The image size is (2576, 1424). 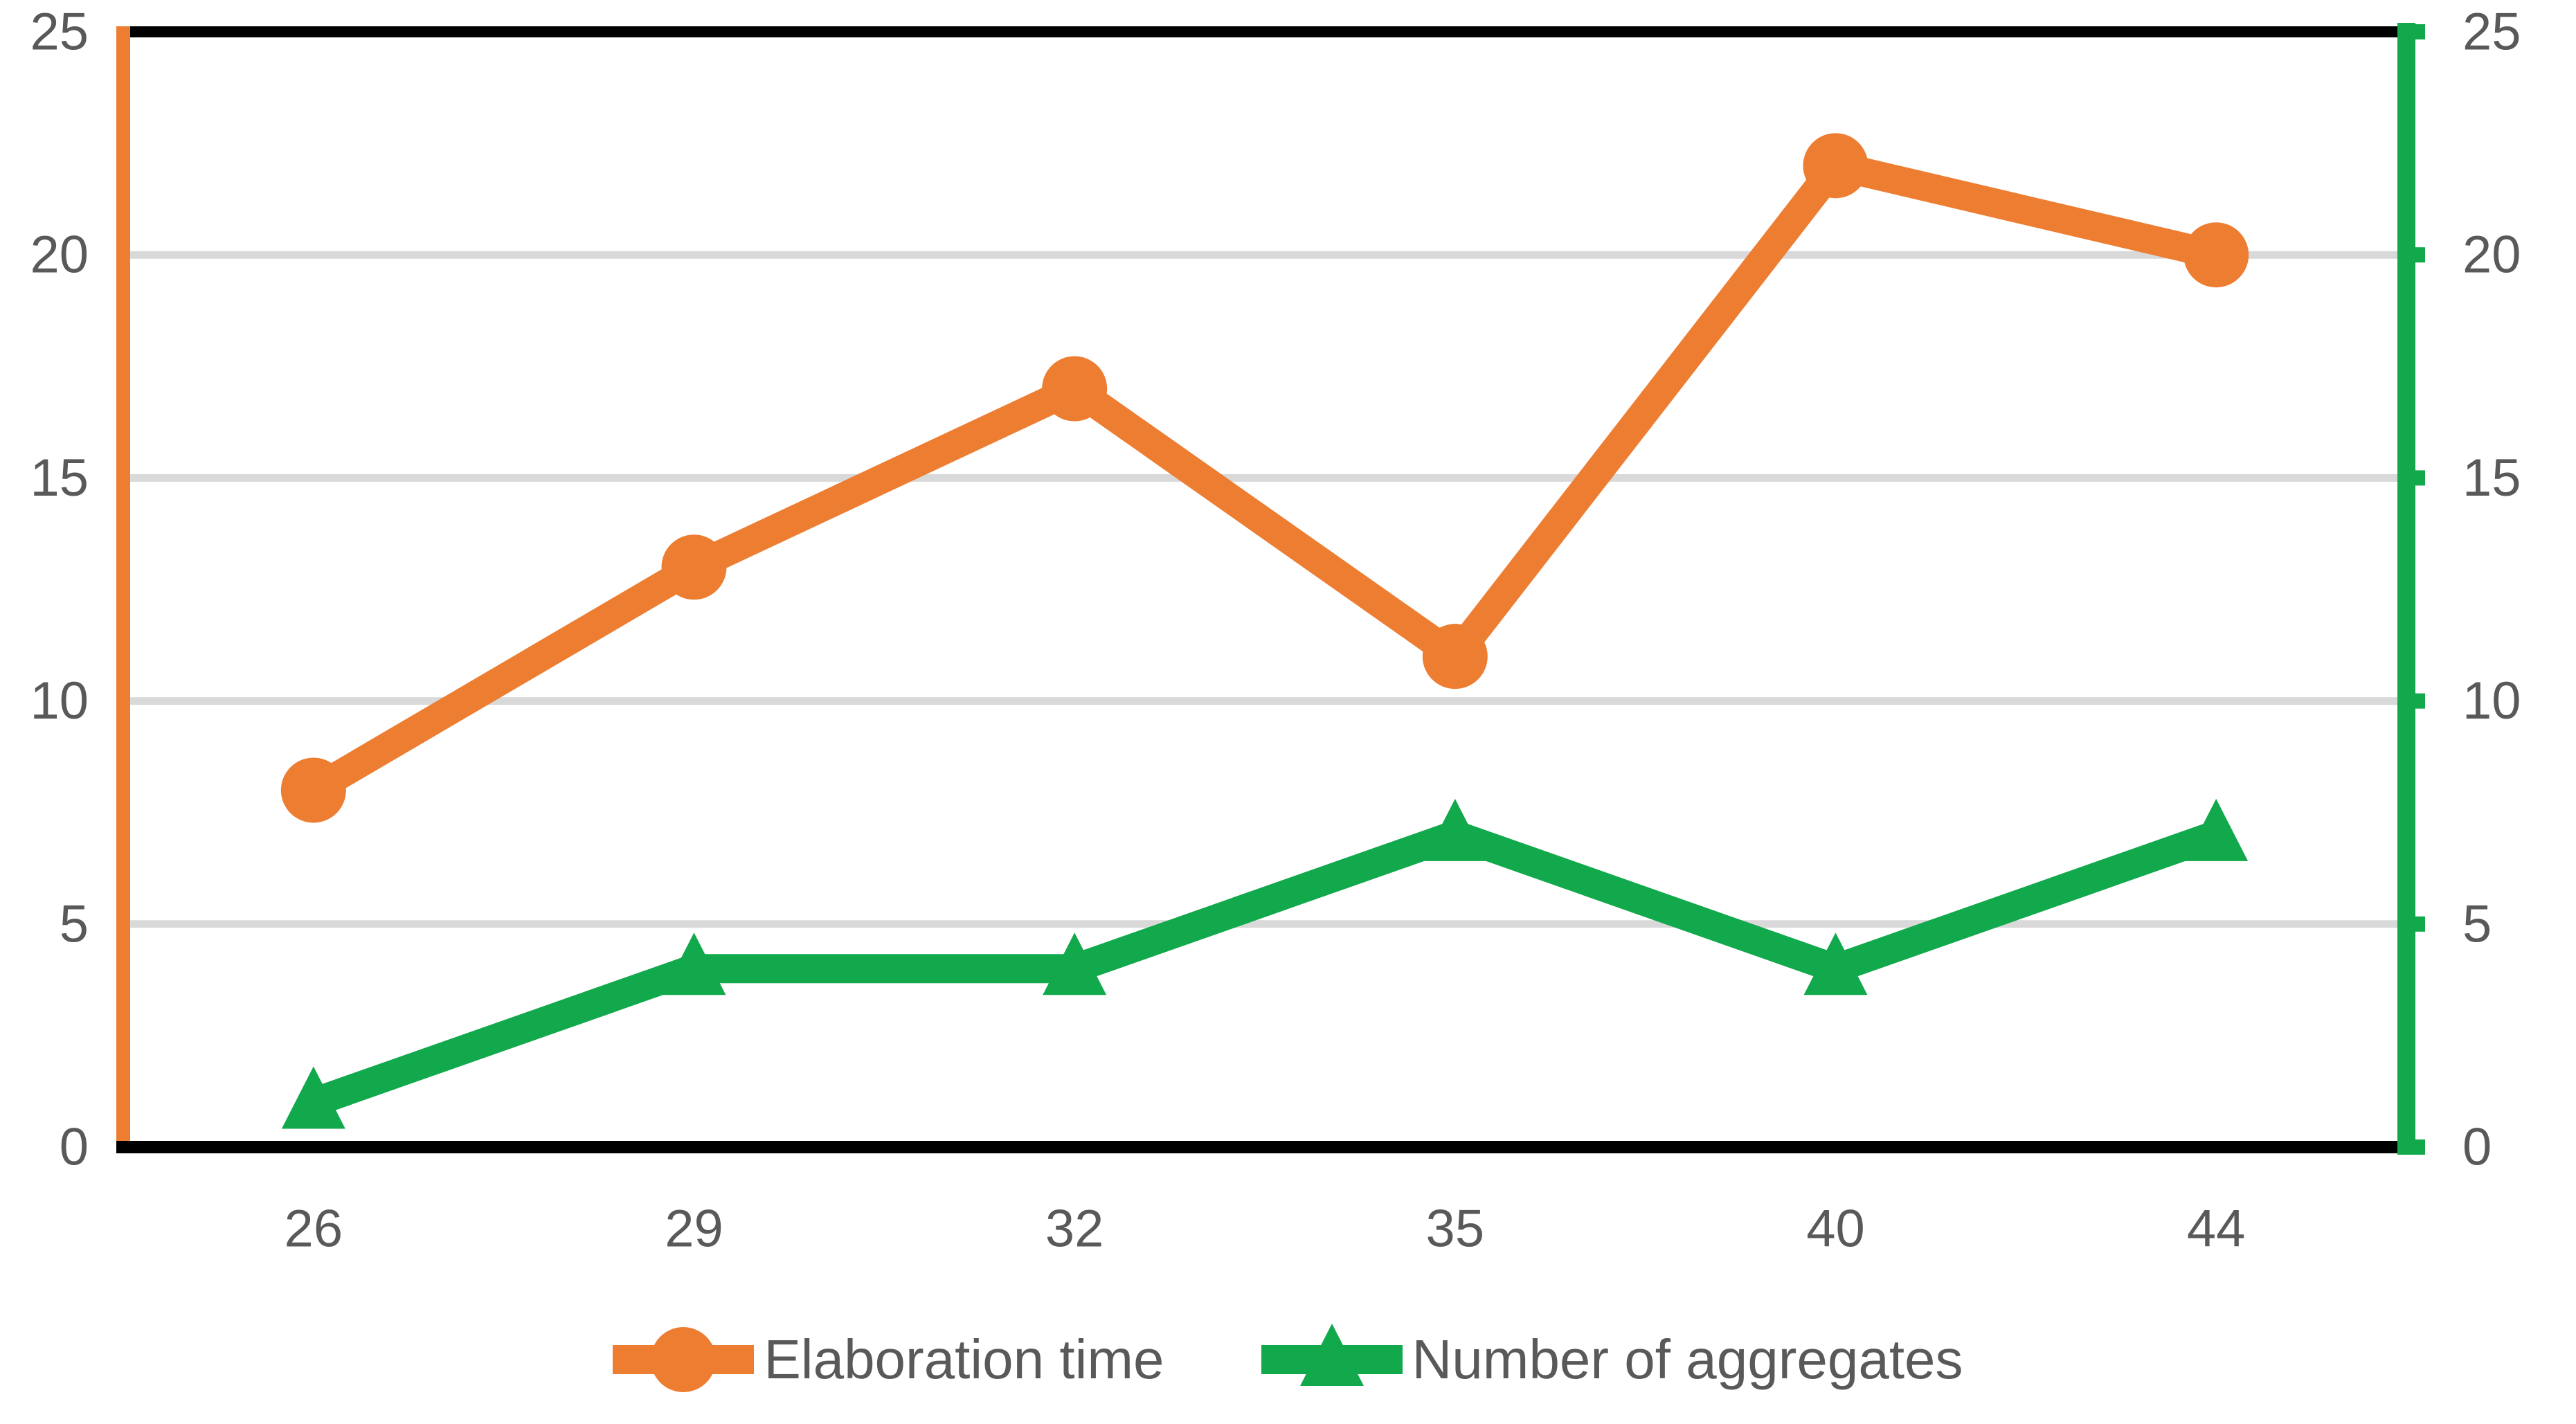 What do you see at coordinates (74, 1147) in the screenshot?
I see `y-axis-left-tick-label: 0` at bounding box center [74, 1147].